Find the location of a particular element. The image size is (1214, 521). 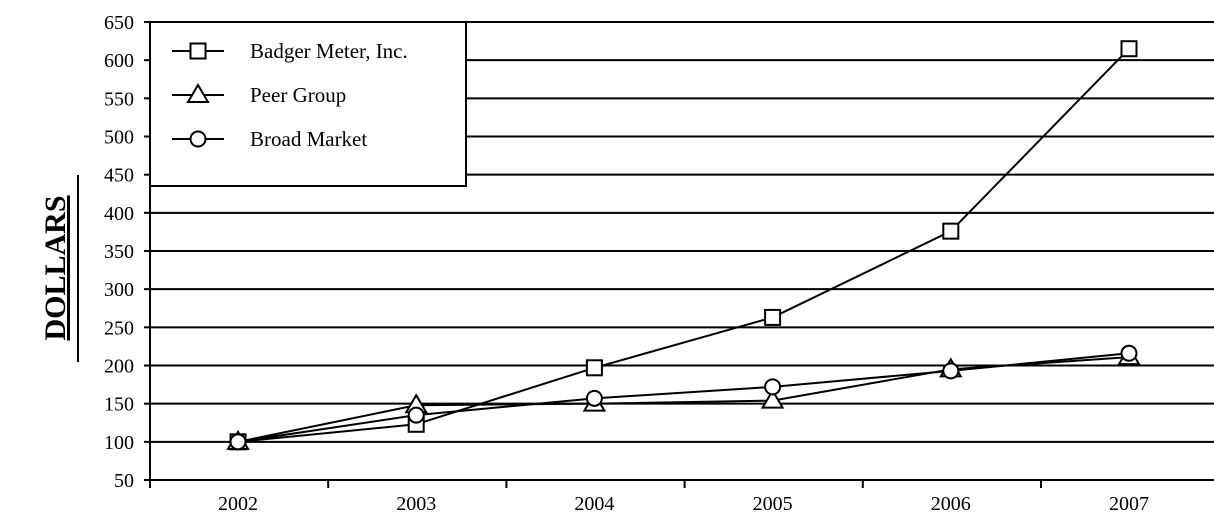

legend-marker-square is located at coordinates (198, 51).